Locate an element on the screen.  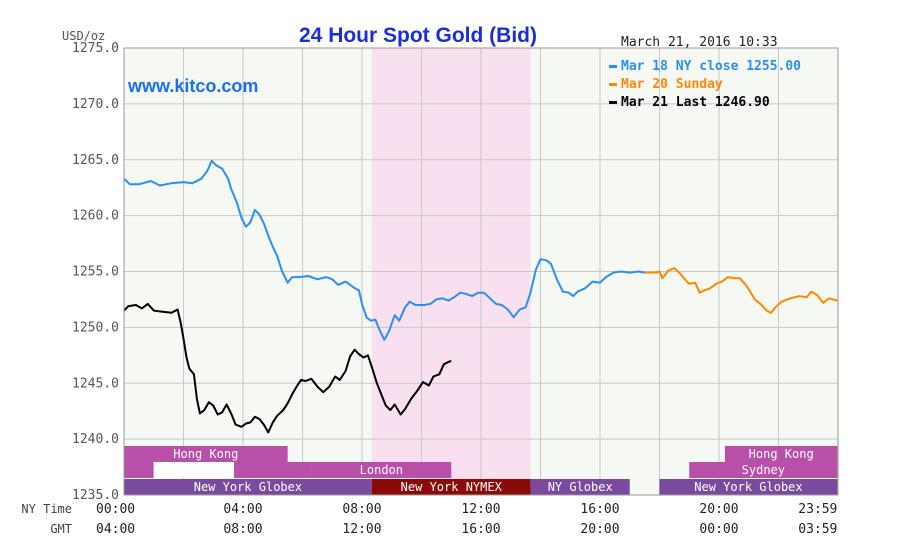
y-tick-label: 1250.0 is located at coordinates (95, 327).